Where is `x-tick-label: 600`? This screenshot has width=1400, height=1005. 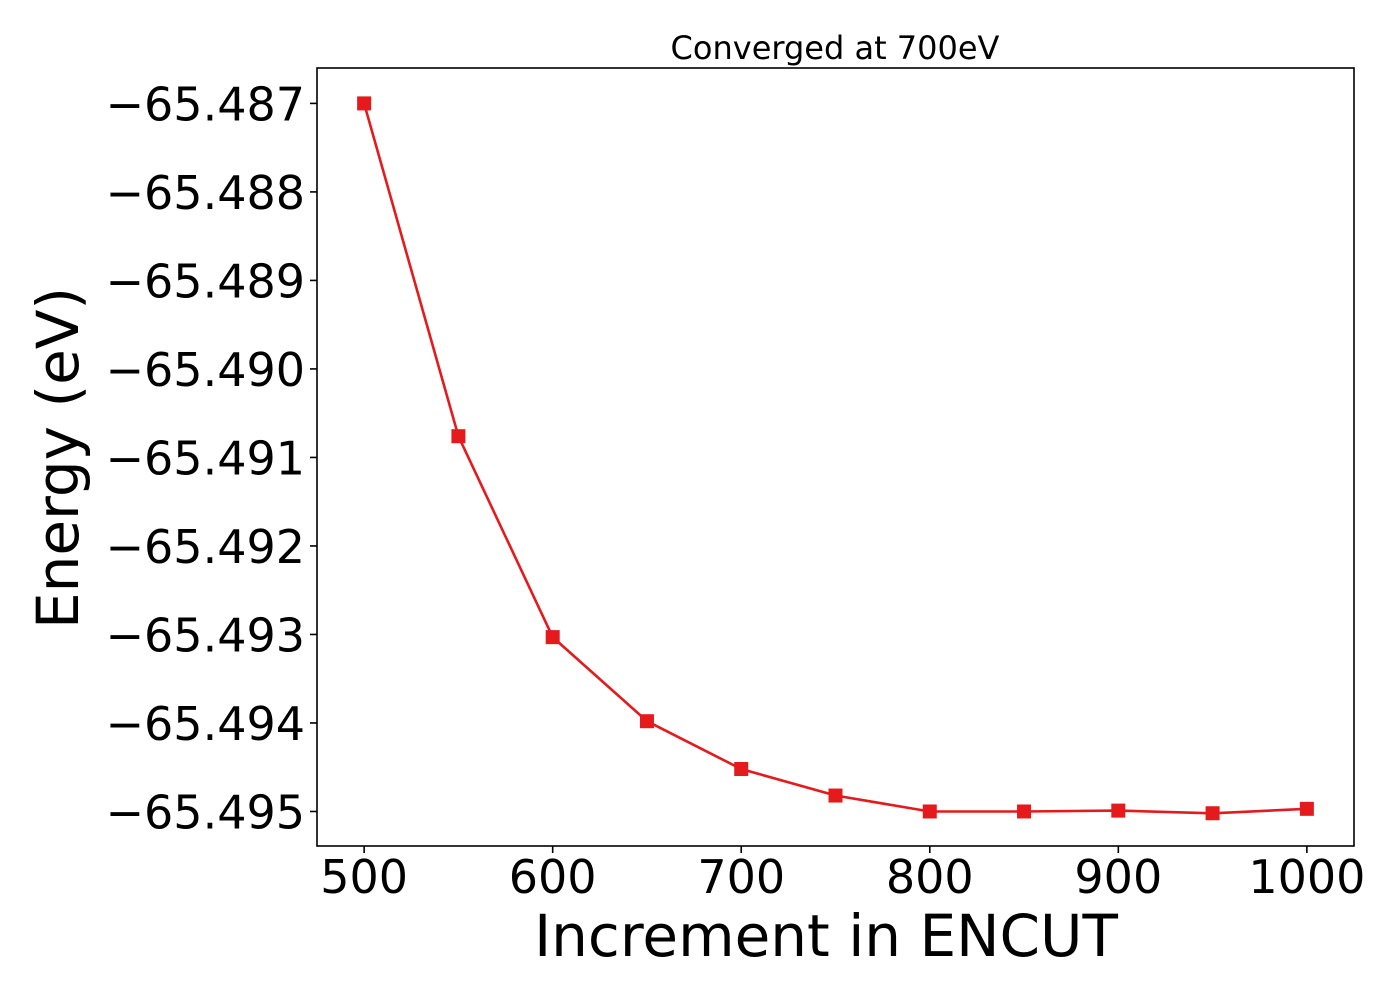
x-tick-label: 600 is located at coordinates (553, 877).